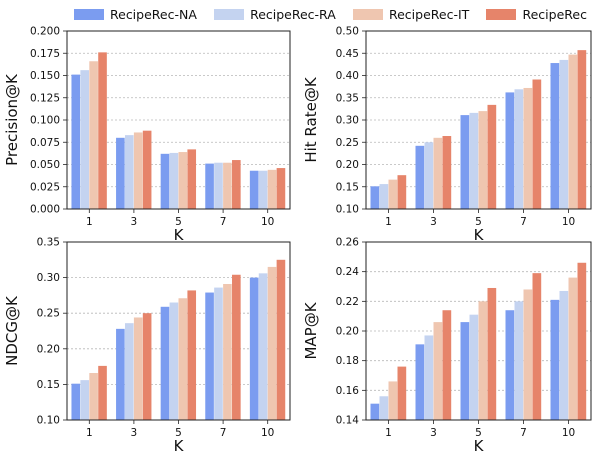 This screenshot has width=597, height=452. I want to click on y-tick-label: 0.40, so click(347, 76).